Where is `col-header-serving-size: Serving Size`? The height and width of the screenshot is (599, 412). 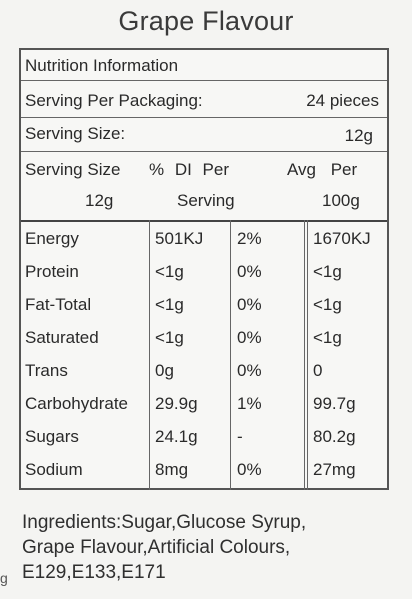
col-header-serving-size: Serving Size is located at coordinates (73, 169).